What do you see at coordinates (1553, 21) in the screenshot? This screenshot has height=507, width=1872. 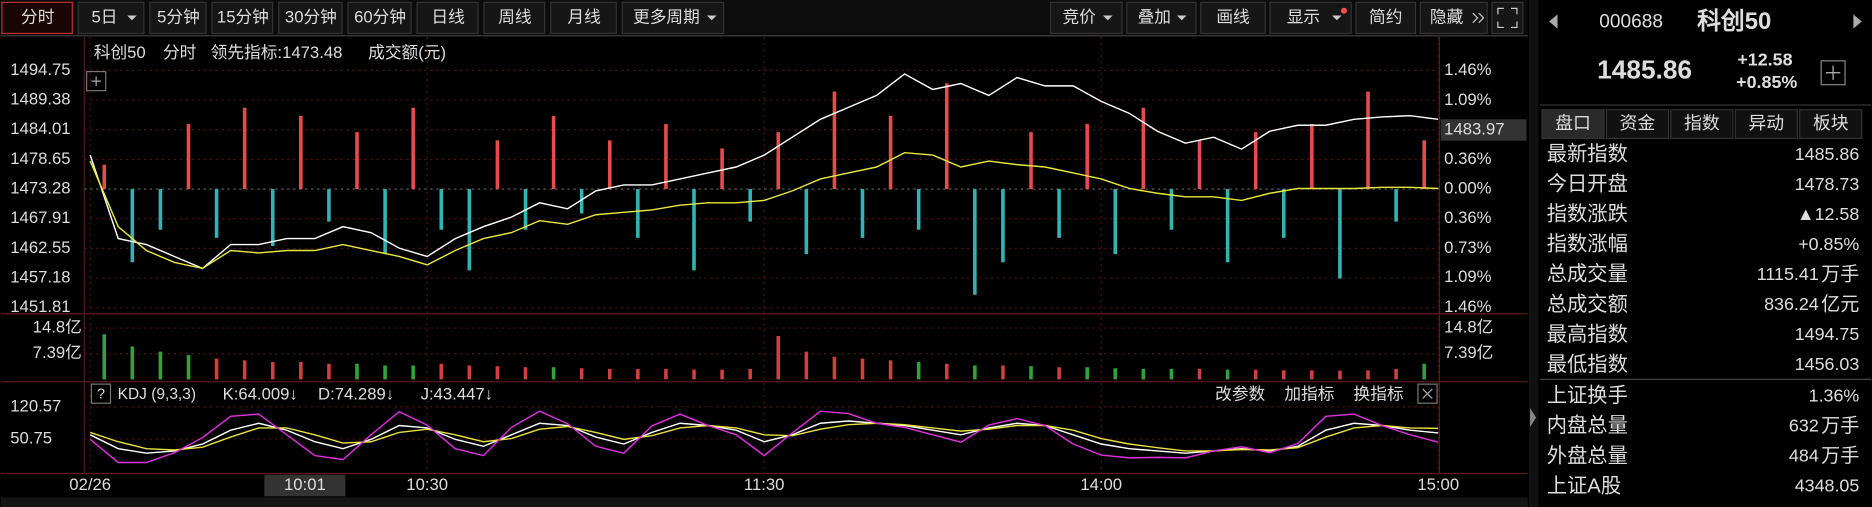 I see `prev-arrow` at bounding box center [1553, 21].